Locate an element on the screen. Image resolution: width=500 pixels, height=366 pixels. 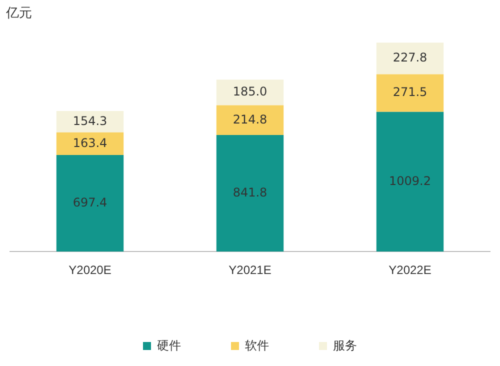
data-label: 697.4 is located at coordinates (90, 202).